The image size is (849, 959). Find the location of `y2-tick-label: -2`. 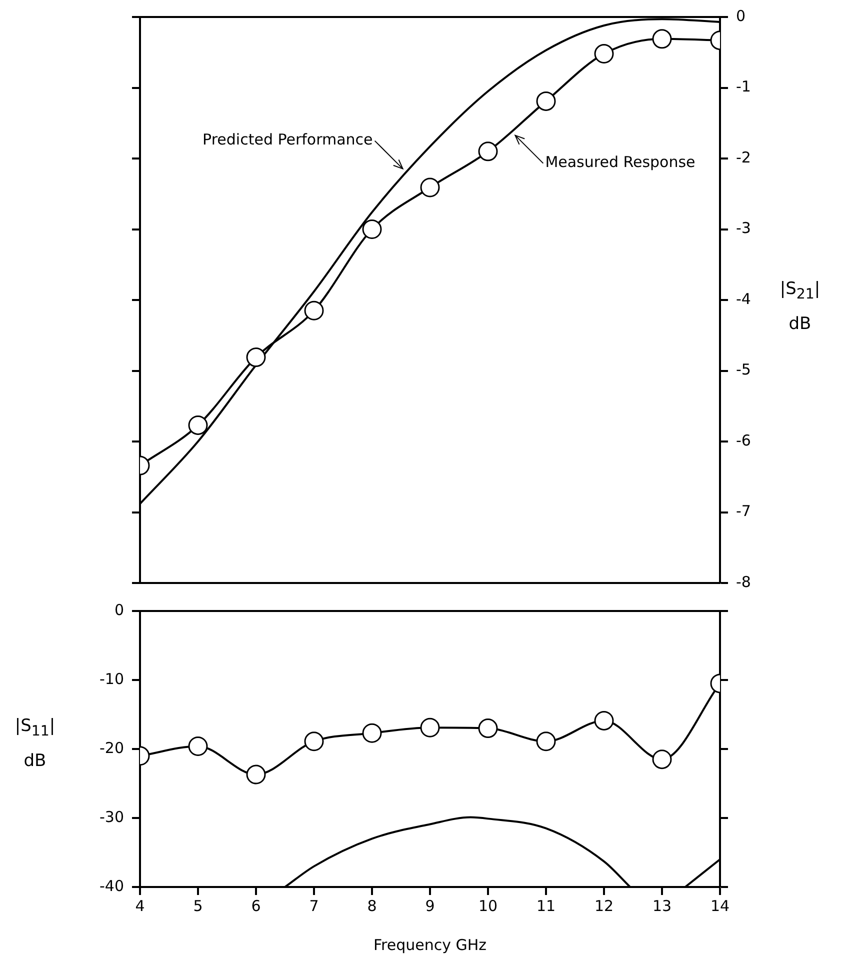

y2-tick-label: -2 is located at coordinates (743, 157).